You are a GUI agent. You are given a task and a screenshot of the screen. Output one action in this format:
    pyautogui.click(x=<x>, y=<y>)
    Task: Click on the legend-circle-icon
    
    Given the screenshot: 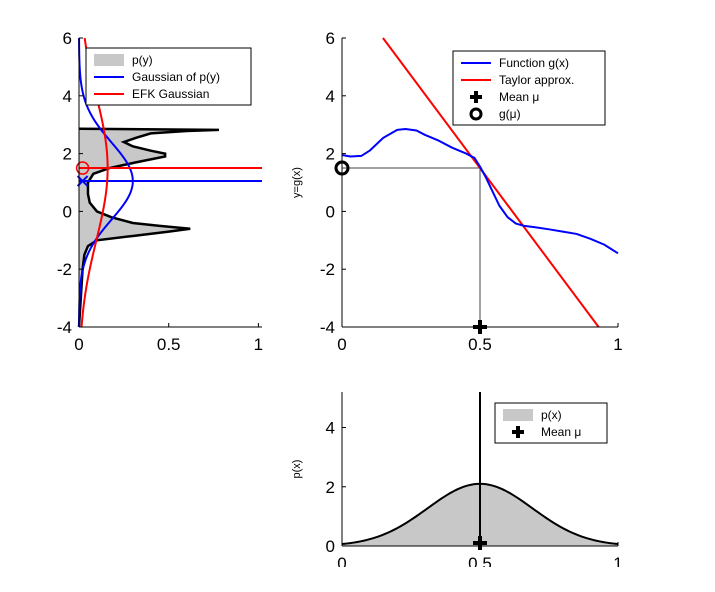 What is the action you would take?
    pyautogui.click(x=476, y=114)
    